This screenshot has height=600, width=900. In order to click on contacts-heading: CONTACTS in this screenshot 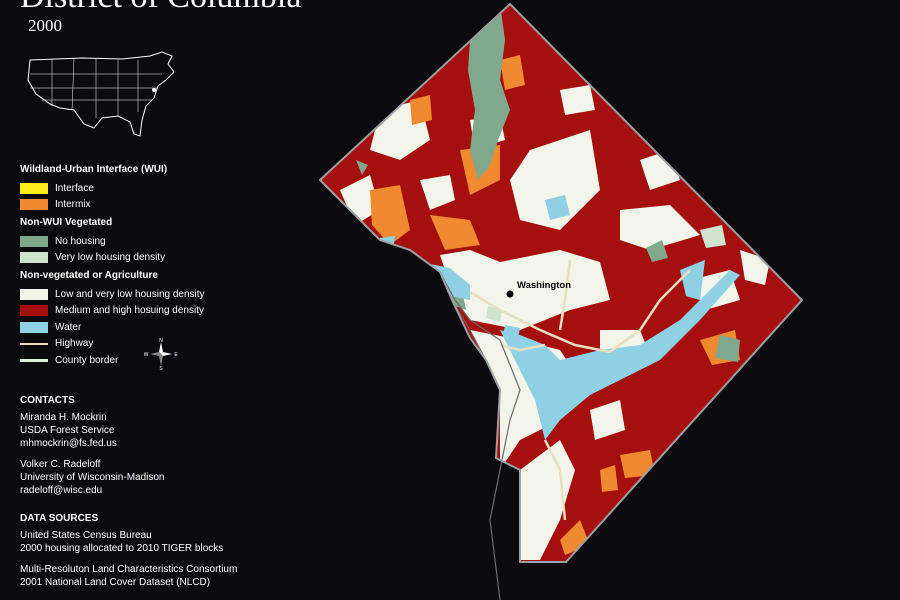, I will do `click(47, 400)`.